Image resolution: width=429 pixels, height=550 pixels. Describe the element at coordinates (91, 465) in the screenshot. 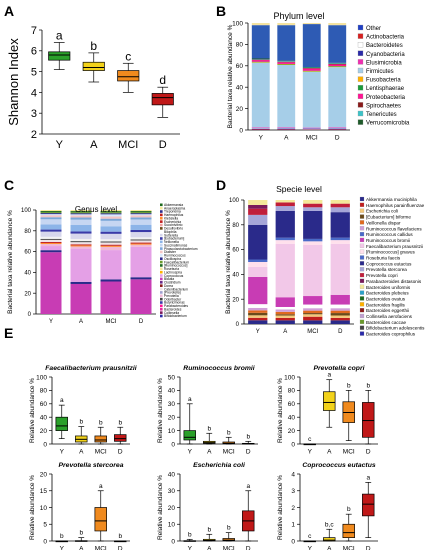

I see `chart-title: Prevotella stercorea` at that location.